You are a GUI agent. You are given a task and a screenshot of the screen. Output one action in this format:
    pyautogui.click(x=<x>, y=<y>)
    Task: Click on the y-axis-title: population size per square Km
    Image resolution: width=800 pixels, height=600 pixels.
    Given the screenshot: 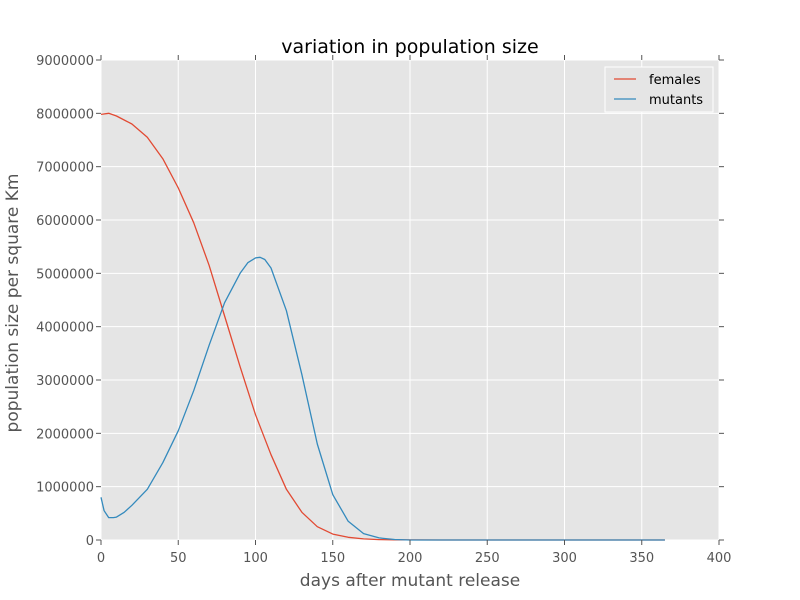 What is the action you would take?
    pyautogui.click(x=13, y=303)
    